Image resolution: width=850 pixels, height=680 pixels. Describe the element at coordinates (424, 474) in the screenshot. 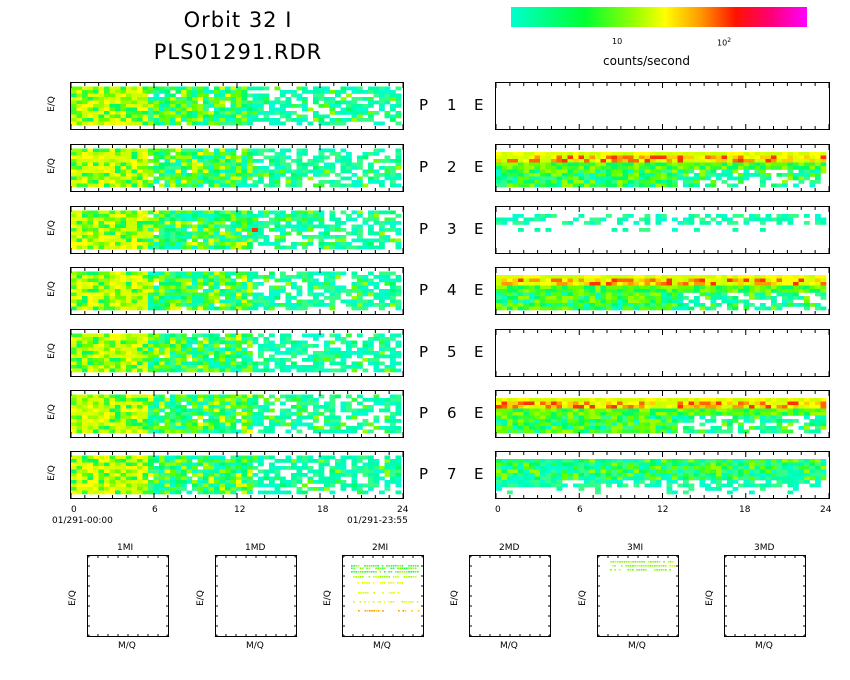

I see `row-label-p7: P` at that location.